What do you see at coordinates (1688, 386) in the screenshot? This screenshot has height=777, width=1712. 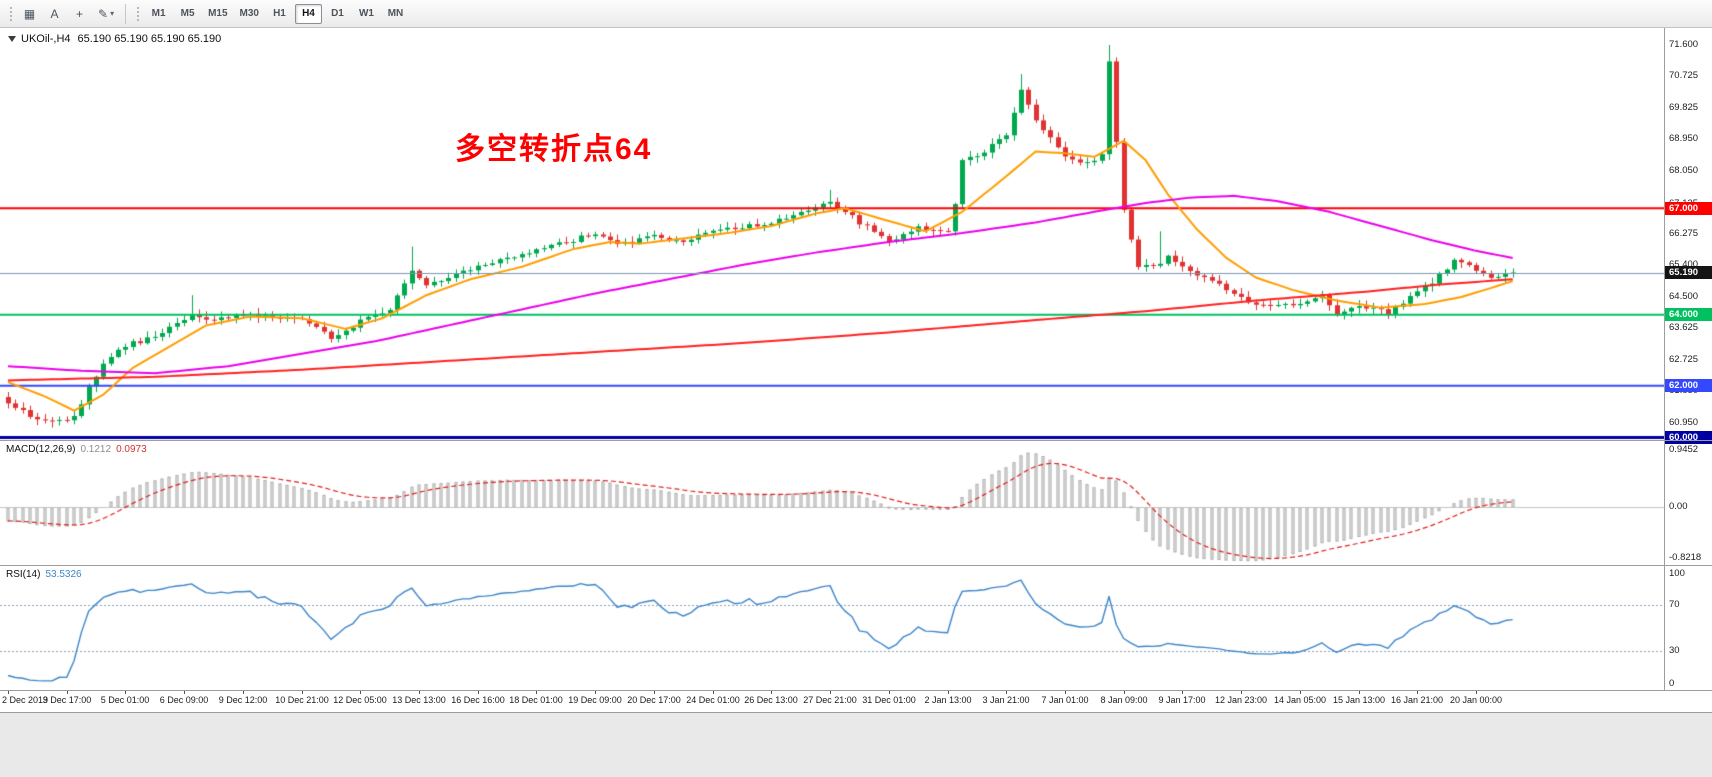 I see `price-level-tag: 62.000` at bounding box center [1688, 386].